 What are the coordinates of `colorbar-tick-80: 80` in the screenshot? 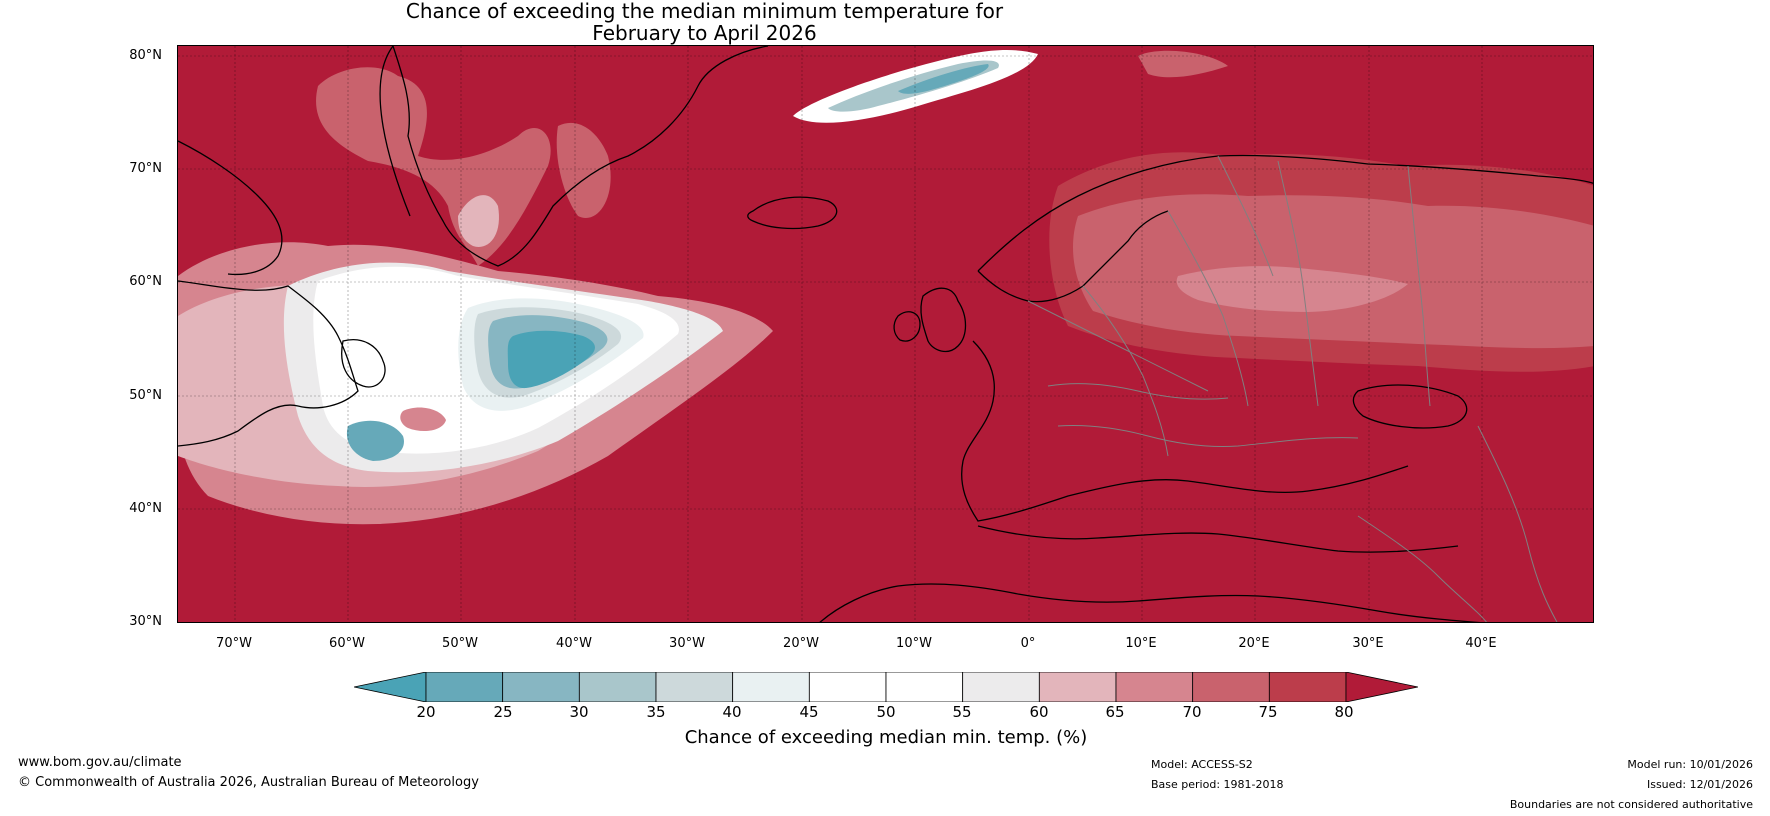 It's located at (1344, 712).